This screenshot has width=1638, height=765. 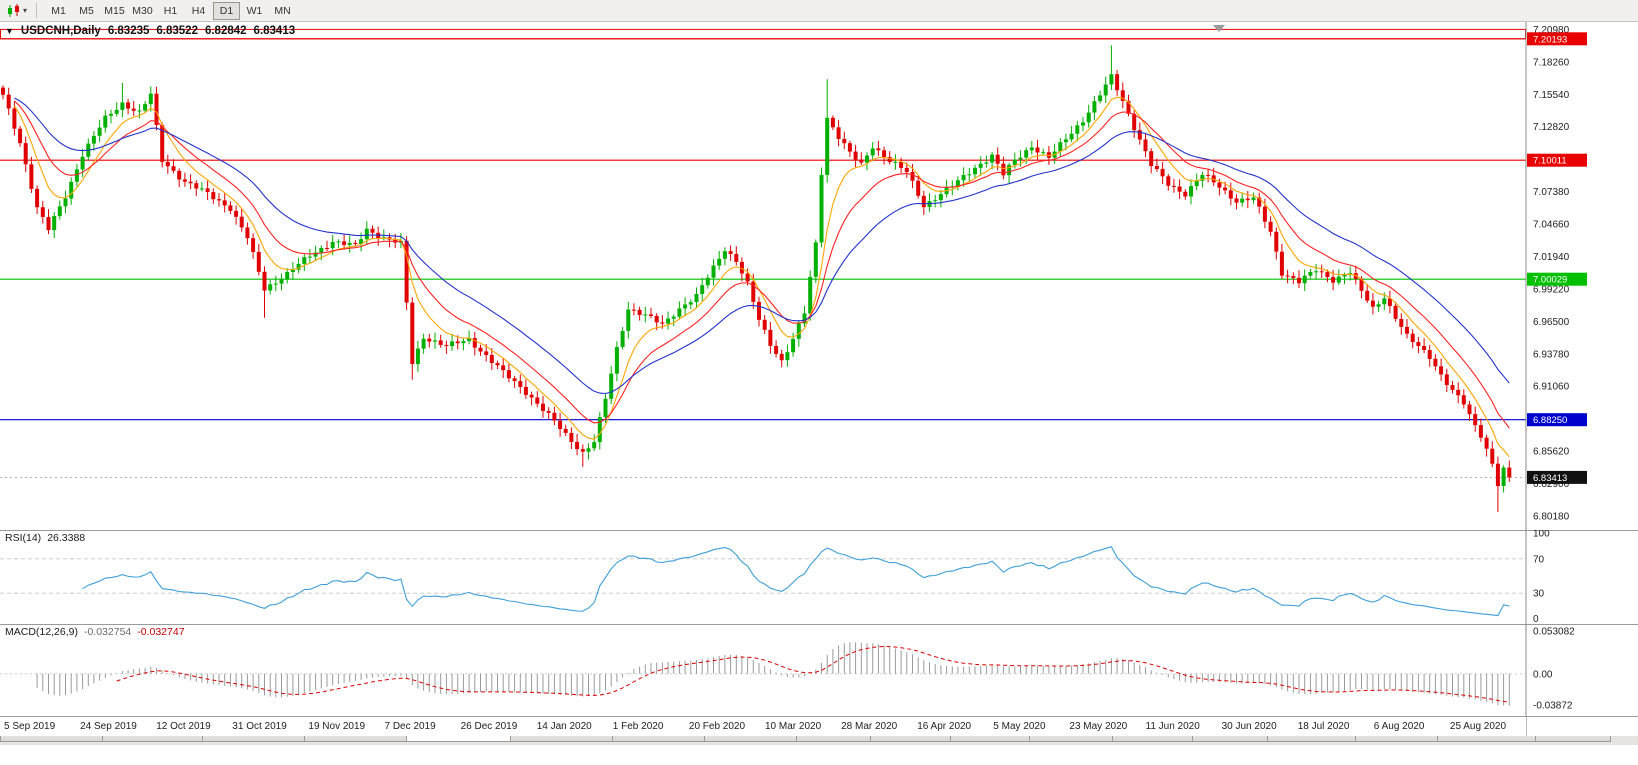 I want to click on timeframe-button-m5: M5, so click(x=86, y=11).